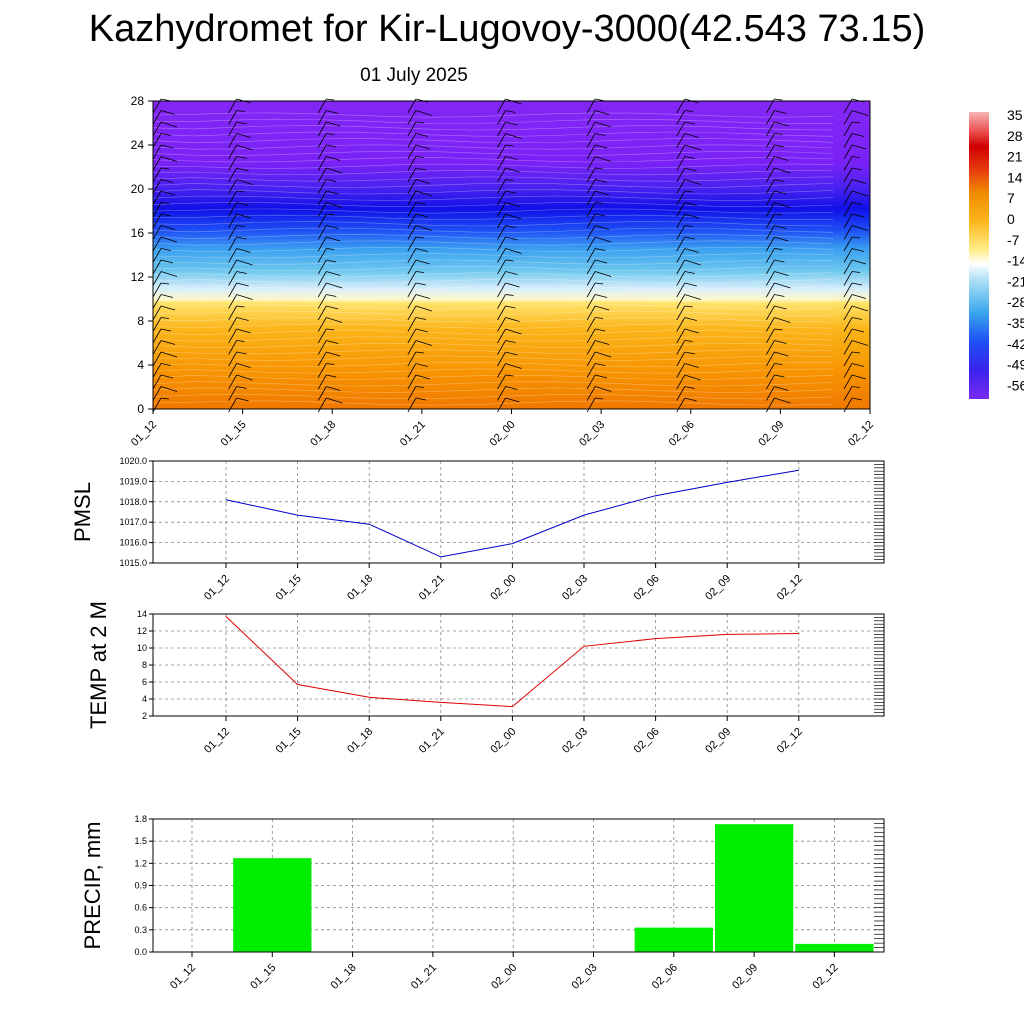 This screenshot has width=1024, height=1024. I want to click on x-tick-label: 01_18, so click(344, 977).